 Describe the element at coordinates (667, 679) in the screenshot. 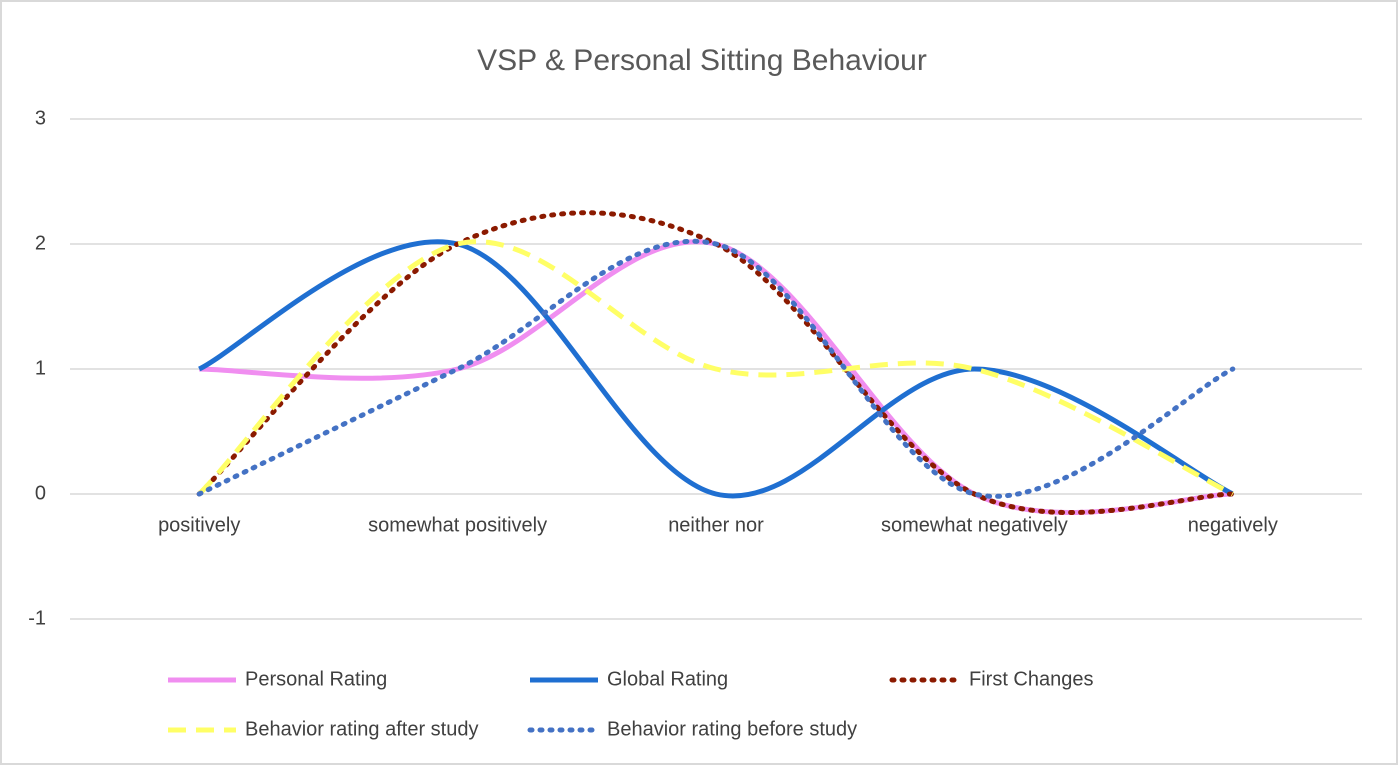

I see `legend-label: Global Rating` at that location.